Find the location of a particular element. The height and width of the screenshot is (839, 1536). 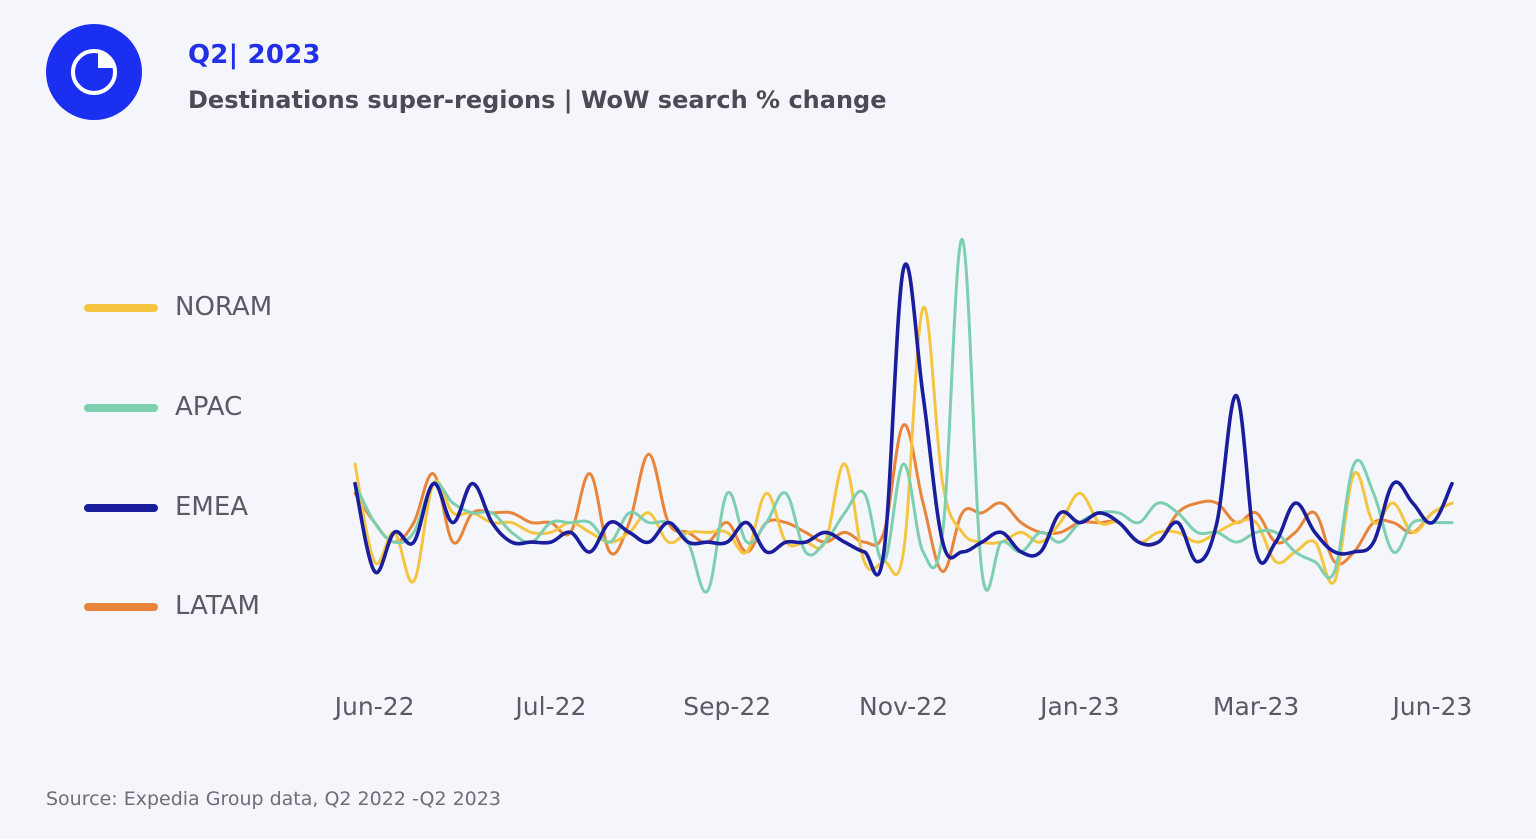

legend-swatch-latam is located at coordinates (121, 607).